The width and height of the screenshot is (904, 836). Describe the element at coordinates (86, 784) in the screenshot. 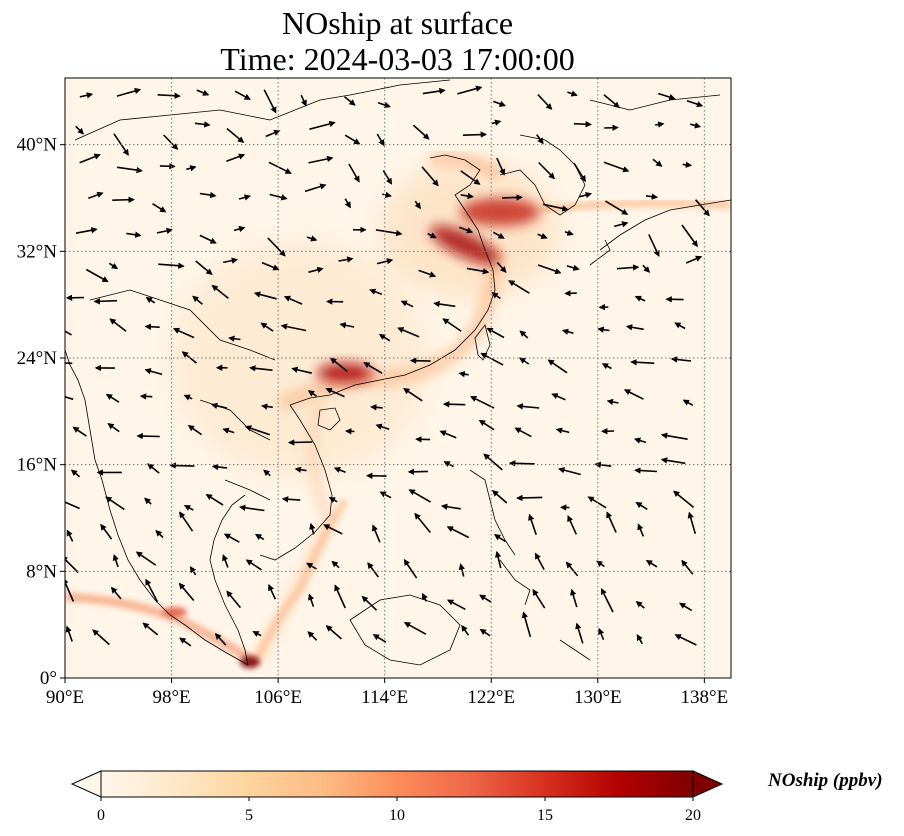

I see `colorbar-extend-min` at that location.